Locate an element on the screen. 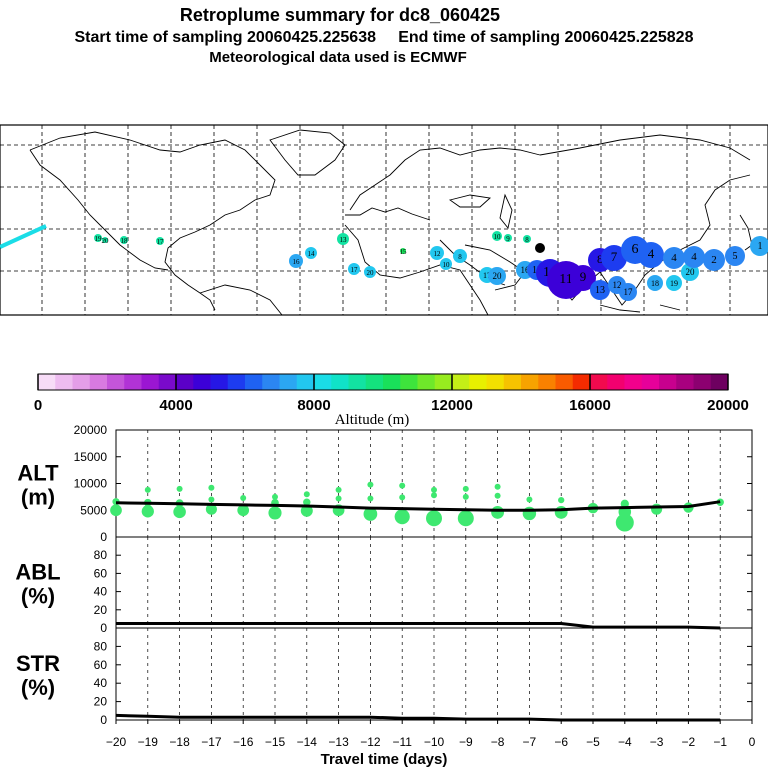 This screenshot has height=768, width=768. y-tick-label: 5000 is located at coordinates (93, 510).